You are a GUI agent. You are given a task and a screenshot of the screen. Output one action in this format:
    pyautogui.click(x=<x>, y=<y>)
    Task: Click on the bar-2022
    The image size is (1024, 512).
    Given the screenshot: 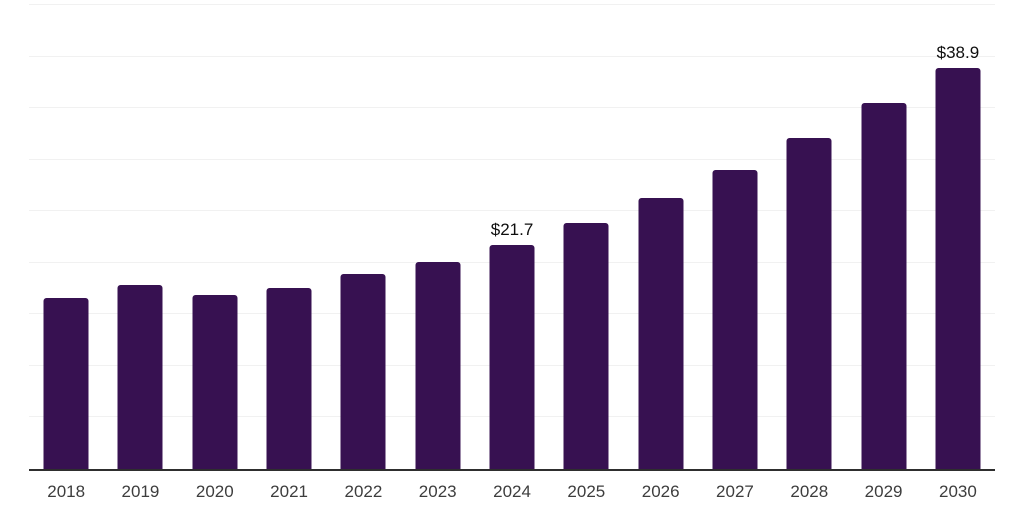 What is the action you would take?
    pyautogui.click(x=363, y=371)
    